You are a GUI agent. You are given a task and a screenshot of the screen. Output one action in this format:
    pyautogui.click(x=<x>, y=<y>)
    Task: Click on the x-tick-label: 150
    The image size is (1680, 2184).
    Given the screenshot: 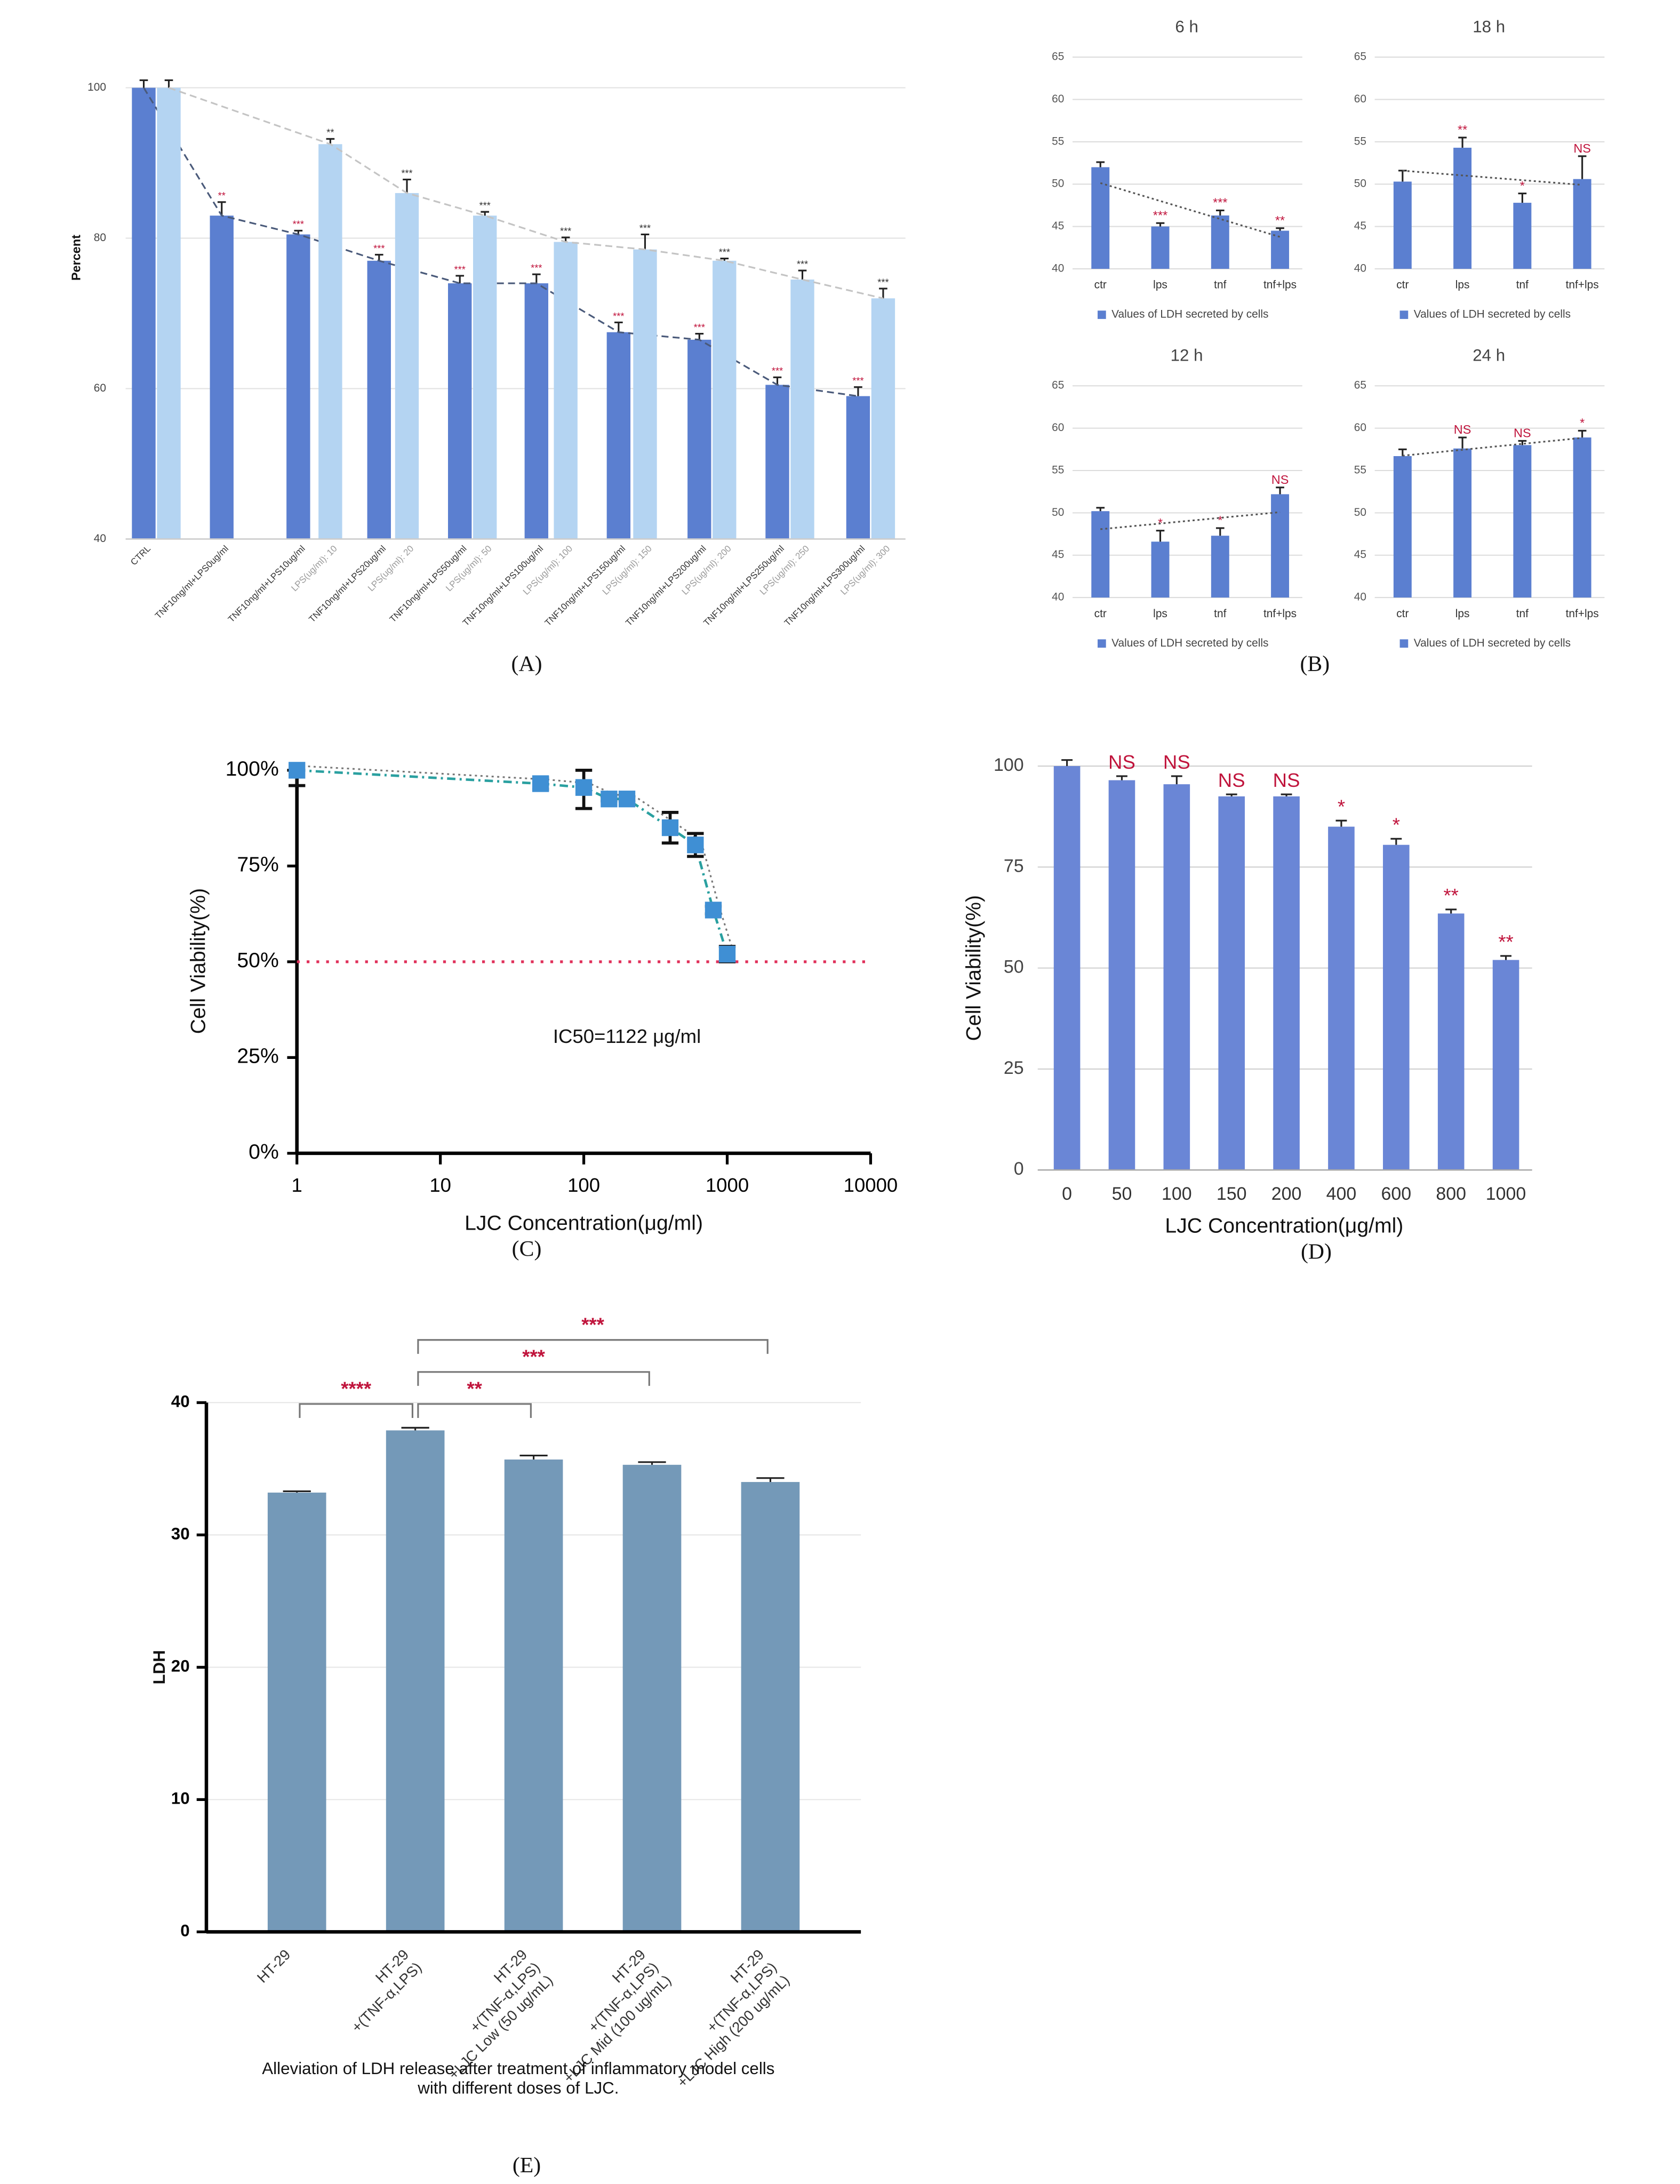 What is the action you would take?
    pyautogui.click(x=1232, y=1194)
    